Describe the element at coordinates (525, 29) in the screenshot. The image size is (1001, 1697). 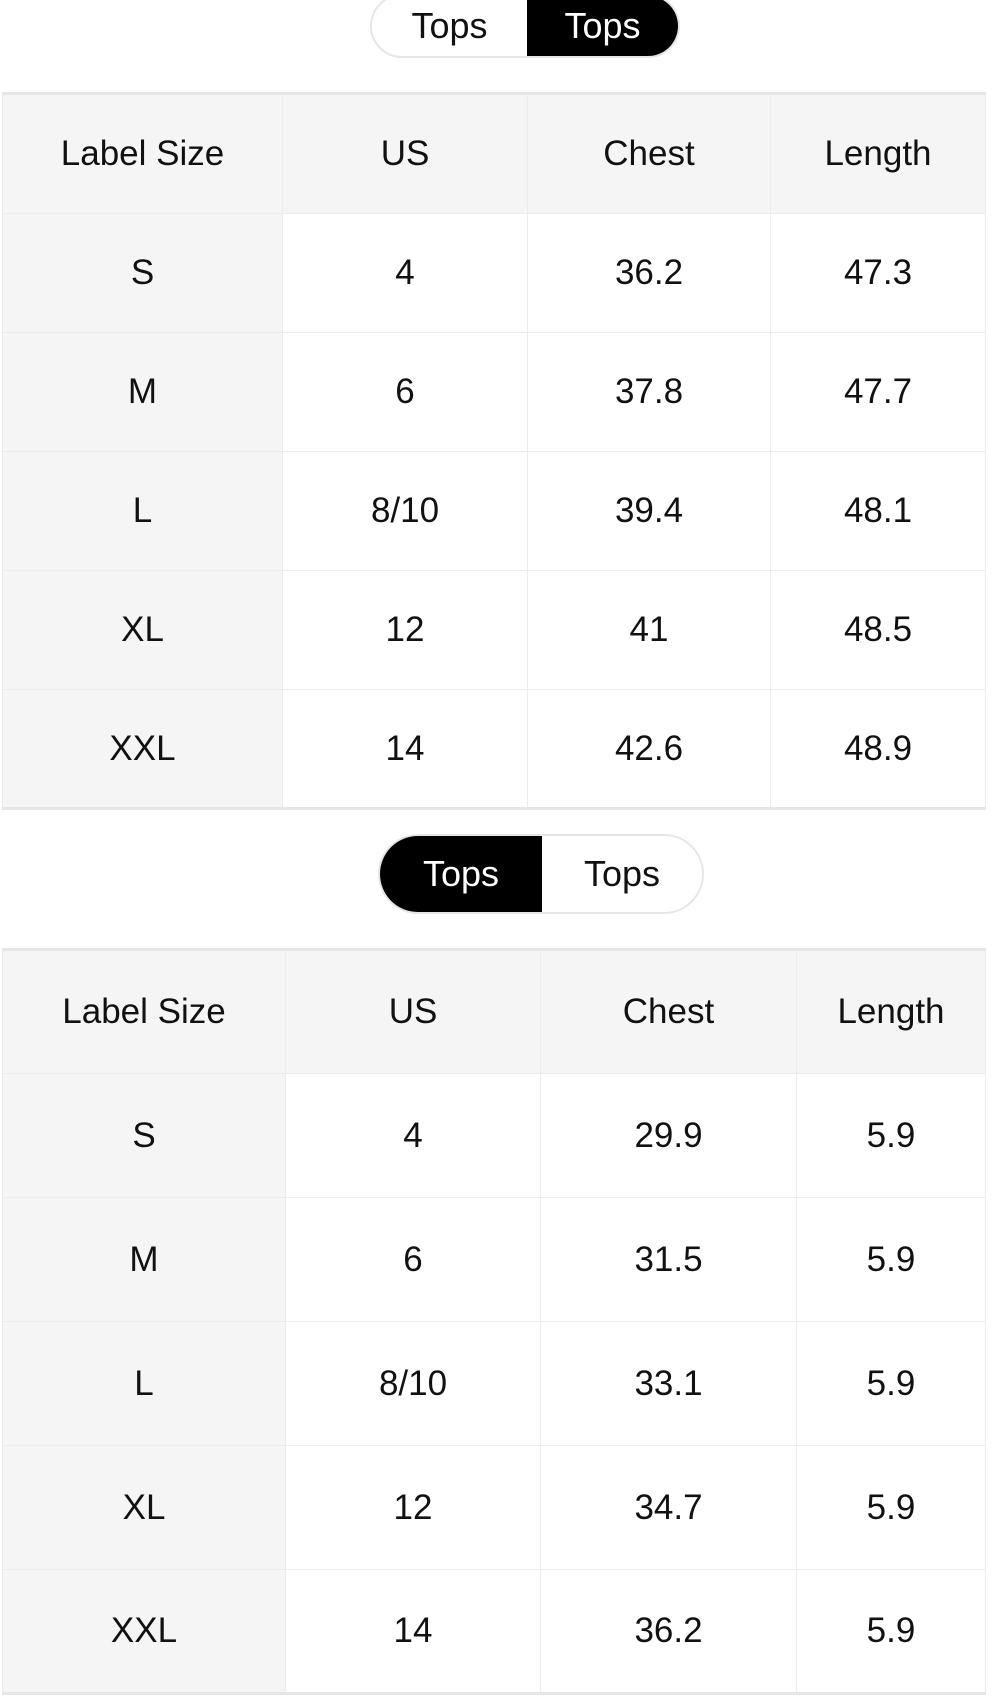
I see `unit-toggle-1: Tops Tops` at that location.